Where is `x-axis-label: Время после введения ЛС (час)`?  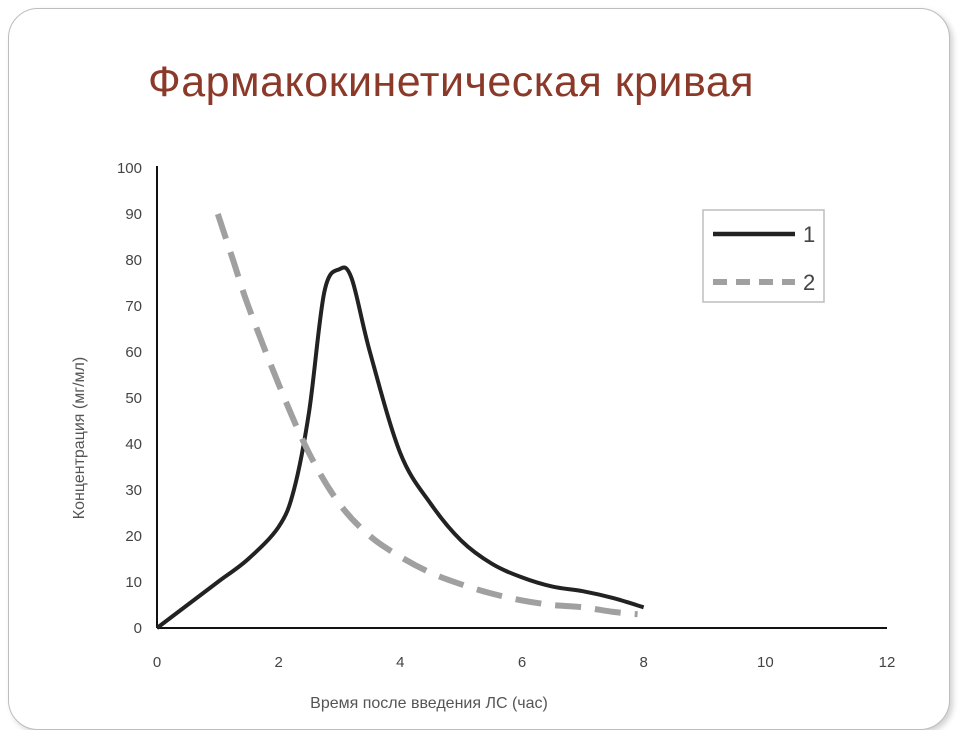 x-axis-label: Время после введения ЛС (час) is located at coordinates (429, 703).